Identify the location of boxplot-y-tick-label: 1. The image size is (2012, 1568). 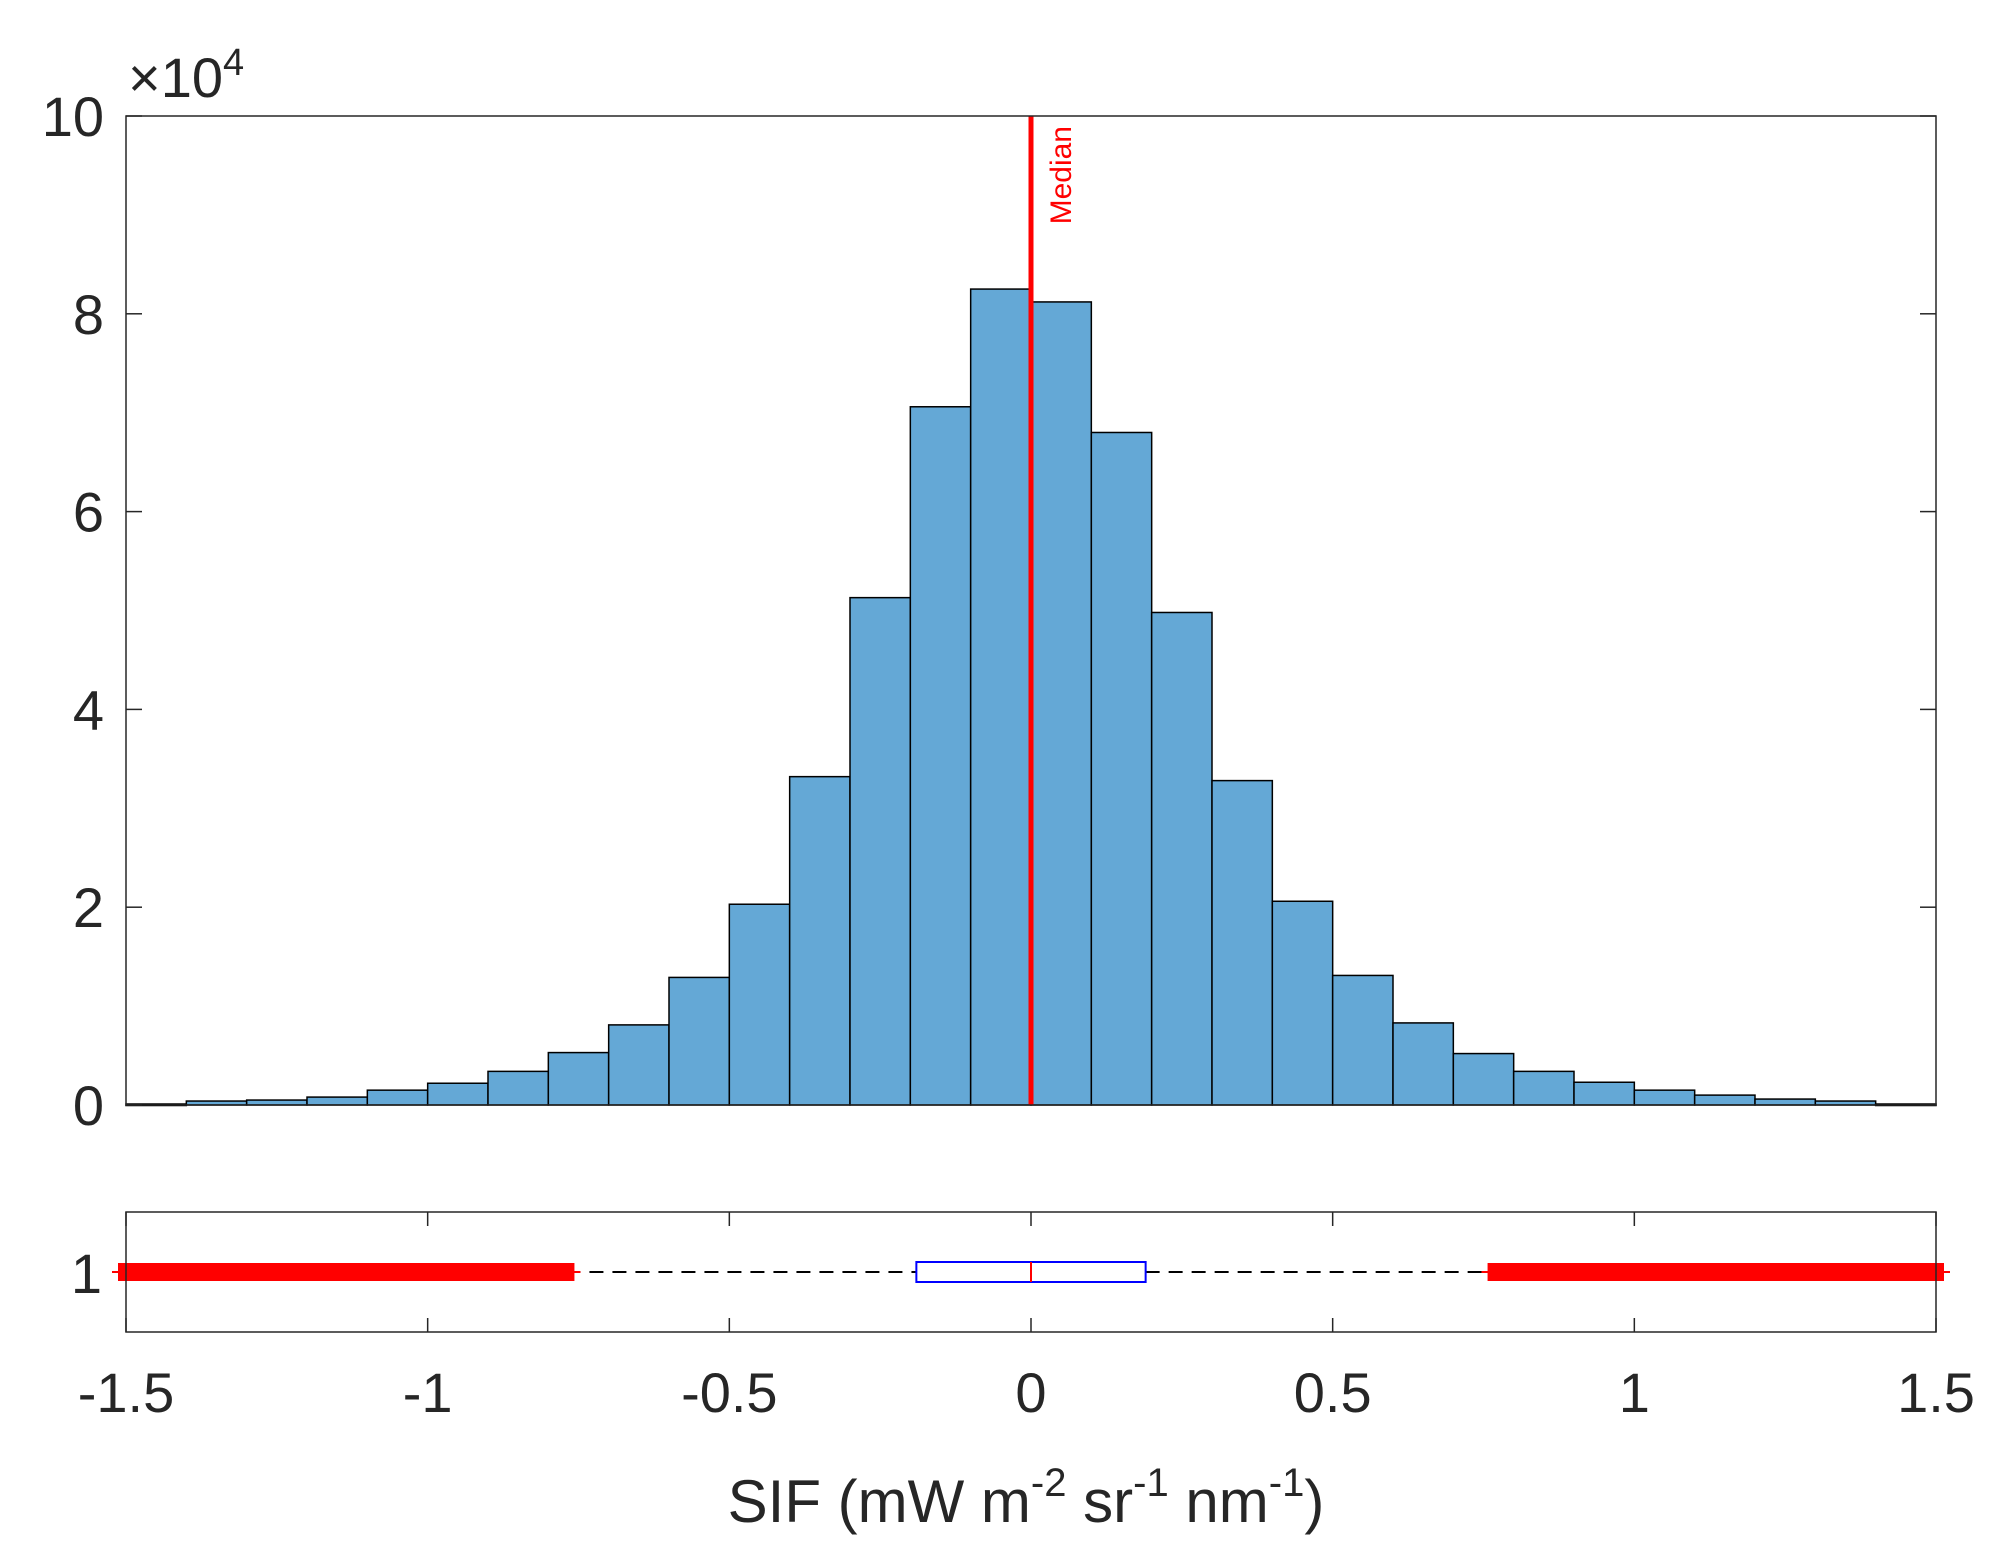
(86, 1273).